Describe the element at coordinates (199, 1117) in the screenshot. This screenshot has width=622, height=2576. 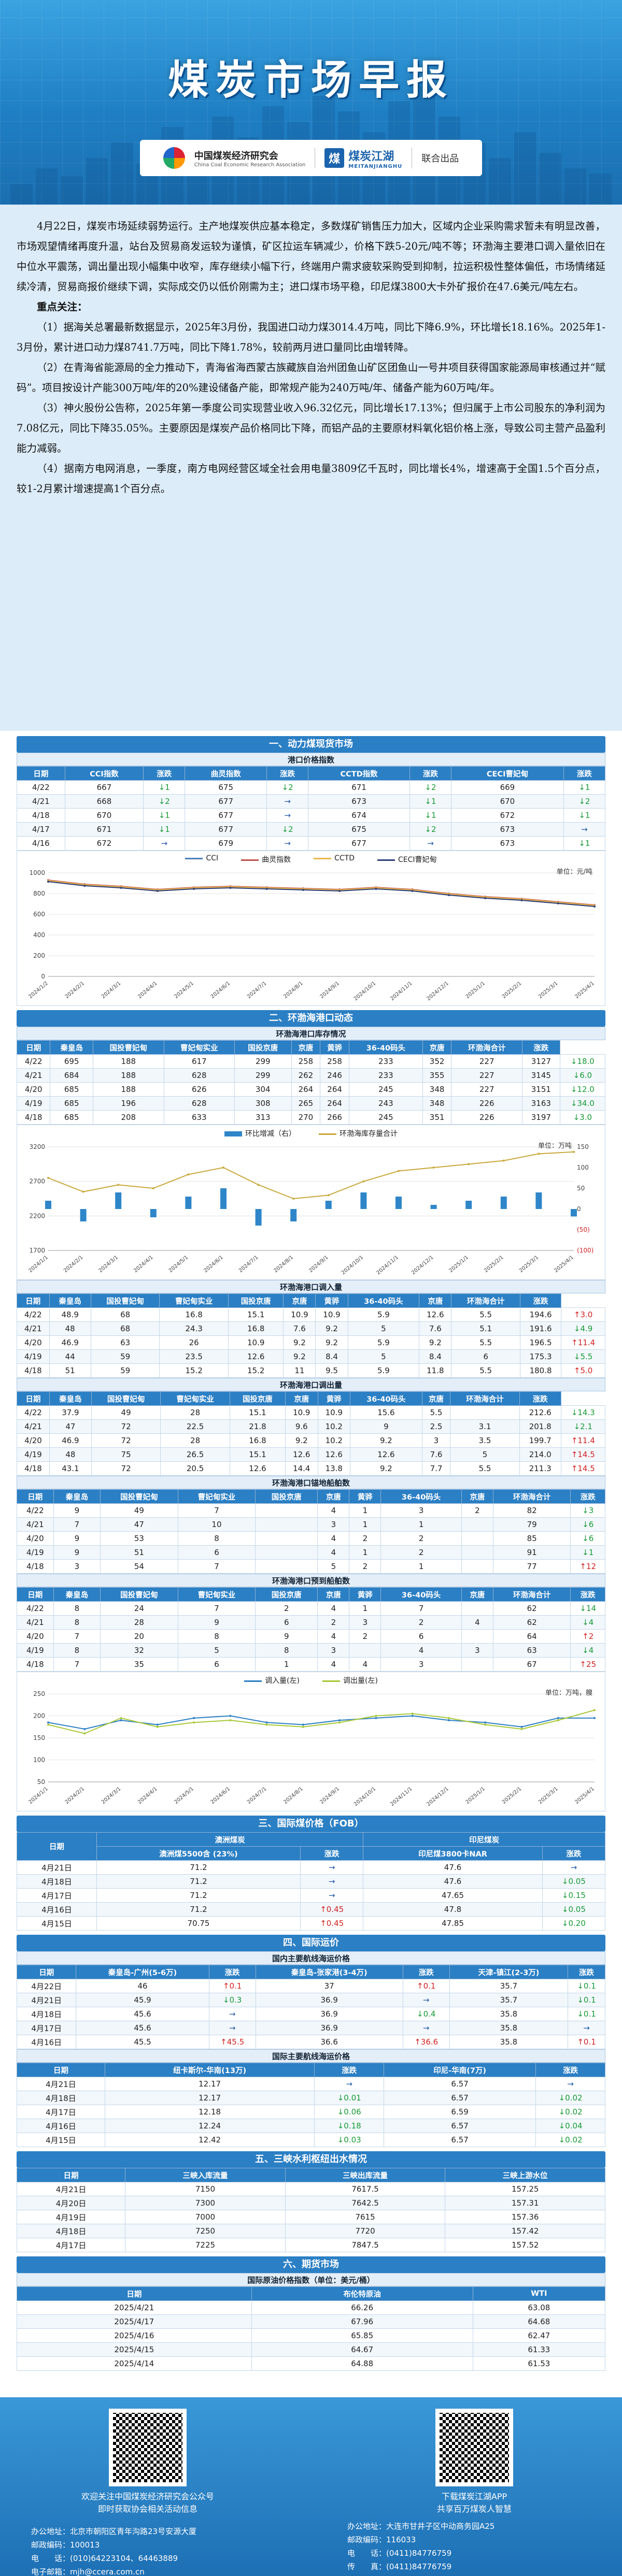
I see `table-cell: 633` at that location.